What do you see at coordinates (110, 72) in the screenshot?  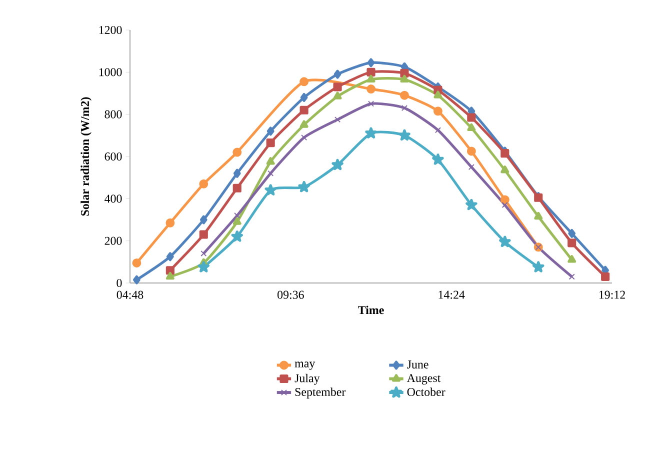 I see `y-tick-label: 1000` at bounding box center [110, 72].